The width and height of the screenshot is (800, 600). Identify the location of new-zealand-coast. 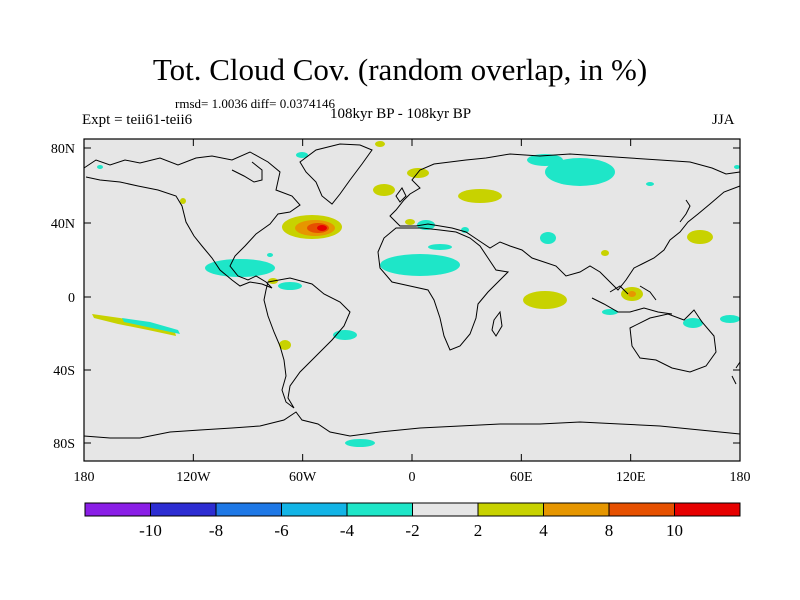
(736, 373).